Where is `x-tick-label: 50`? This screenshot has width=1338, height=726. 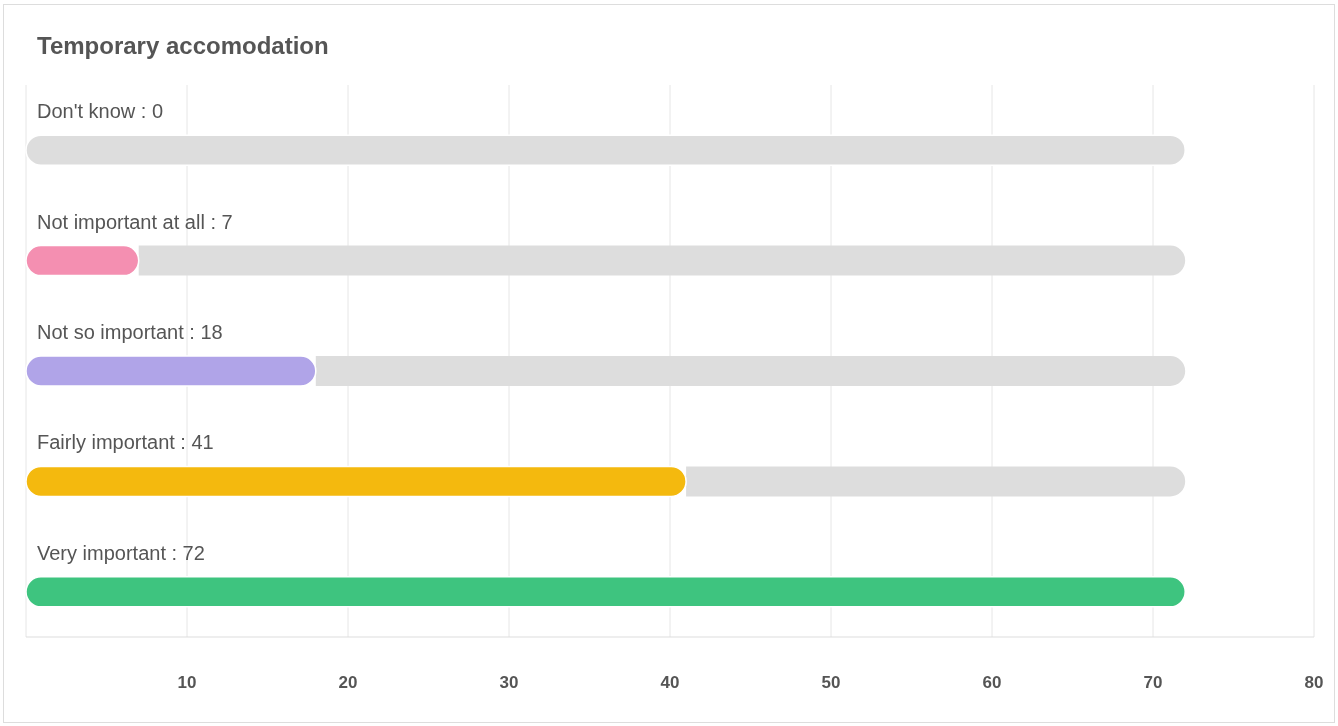
x-tick-label: 50 is located at coordinates (831, 682).